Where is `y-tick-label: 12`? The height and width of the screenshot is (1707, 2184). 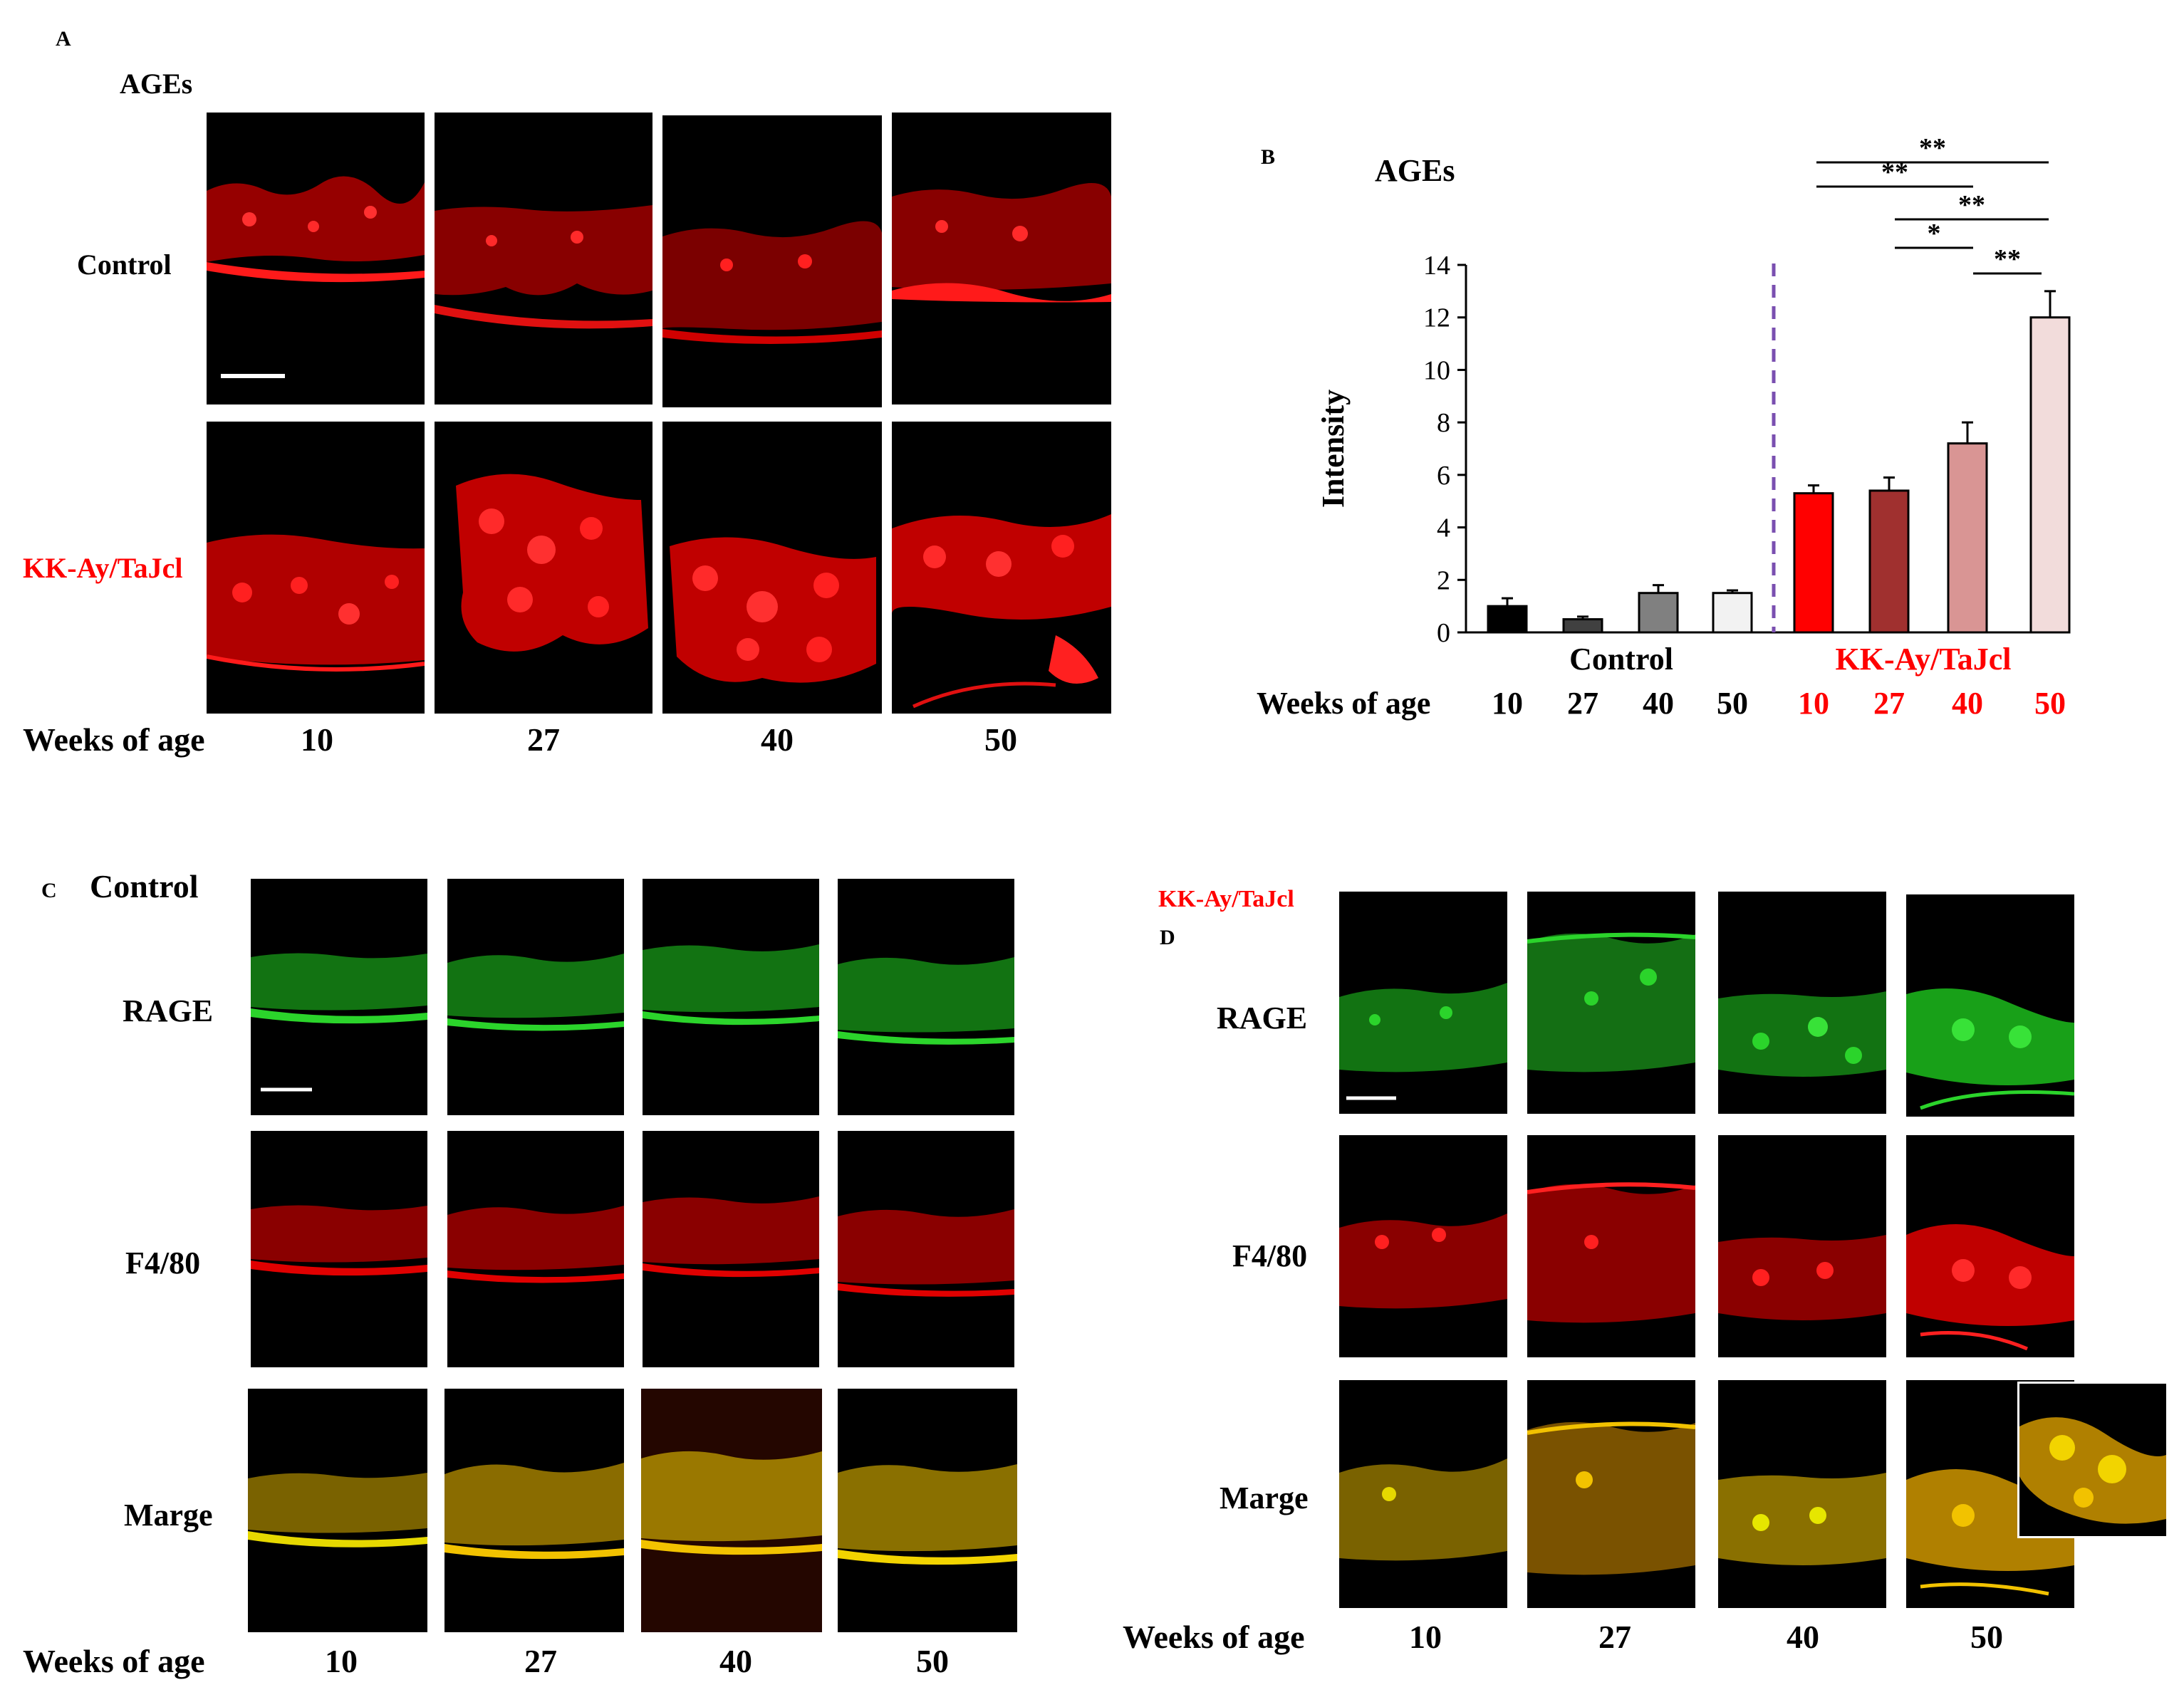 y-tick-label: 12 is located at coordinates (1436, 318).